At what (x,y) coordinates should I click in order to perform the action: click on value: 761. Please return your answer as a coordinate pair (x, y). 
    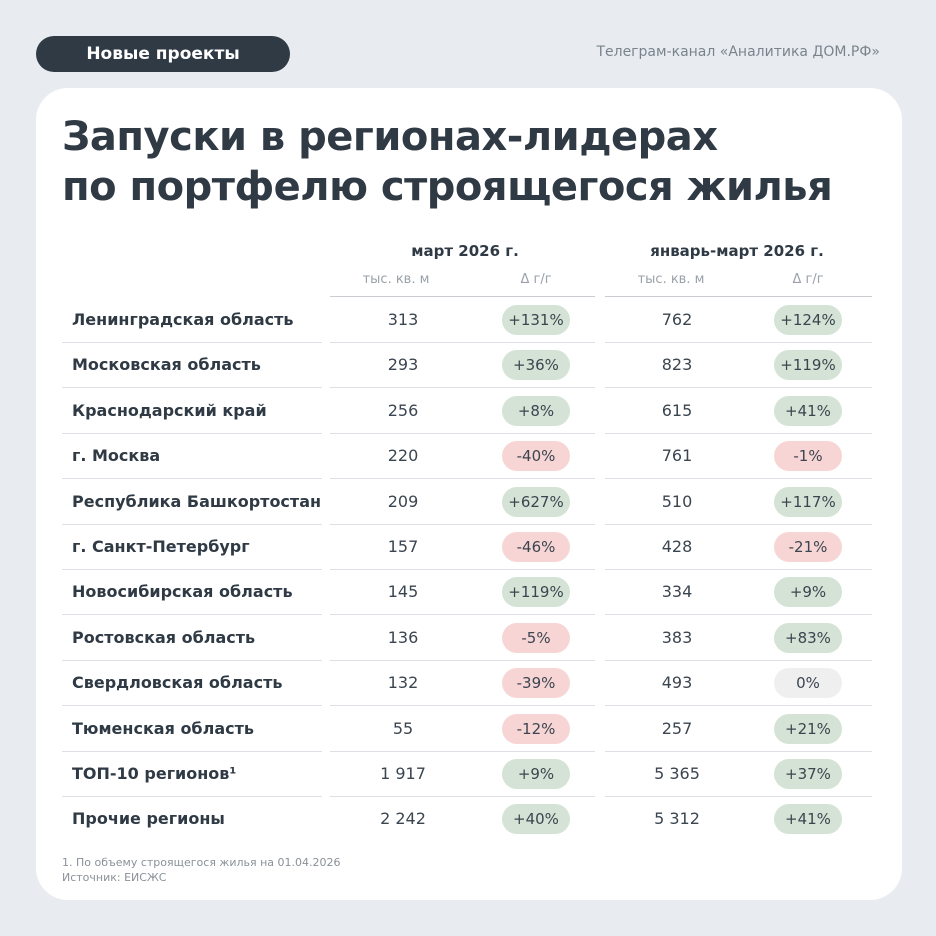
    Looking at the image, I should click on (677, 456).